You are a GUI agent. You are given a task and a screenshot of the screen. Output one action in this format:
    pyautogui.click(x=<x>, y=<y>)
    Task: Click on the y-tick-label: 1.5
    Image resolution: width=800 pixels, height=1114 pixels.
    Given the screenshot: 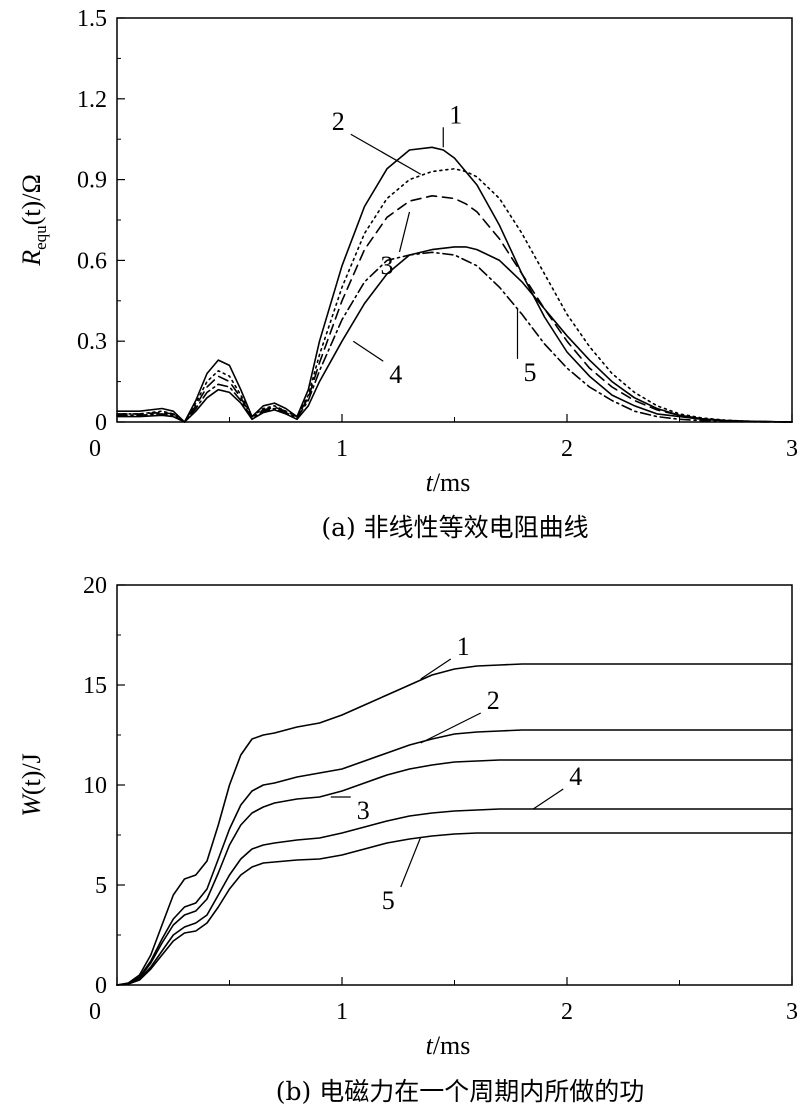 What is the action you would take?
    pyautogui.click(x=92, y=19)
    